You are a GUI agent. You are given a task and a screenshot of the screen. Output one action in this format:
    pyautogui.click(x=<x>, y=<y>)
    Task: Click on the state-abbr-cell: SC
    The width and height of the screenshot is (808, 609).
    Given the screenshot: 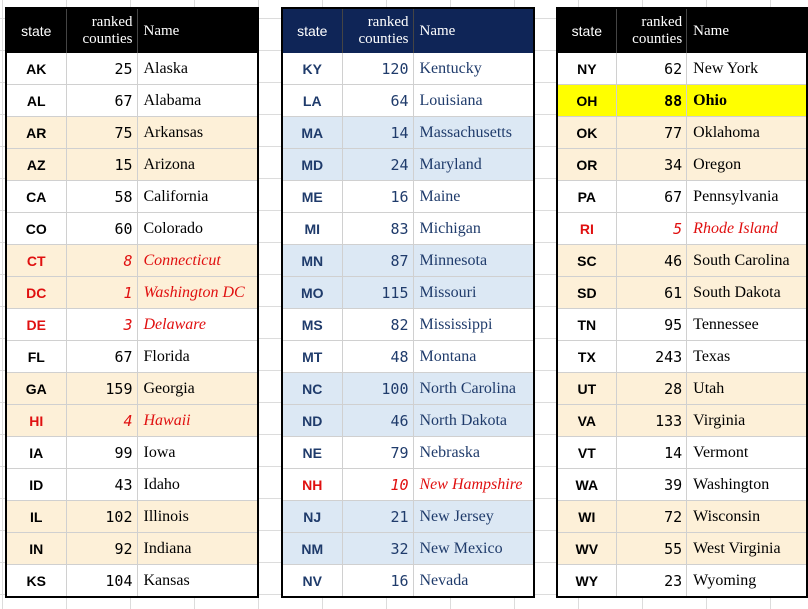 What is the action you would take?
    pyautogui.click(x=587, y=260)
    